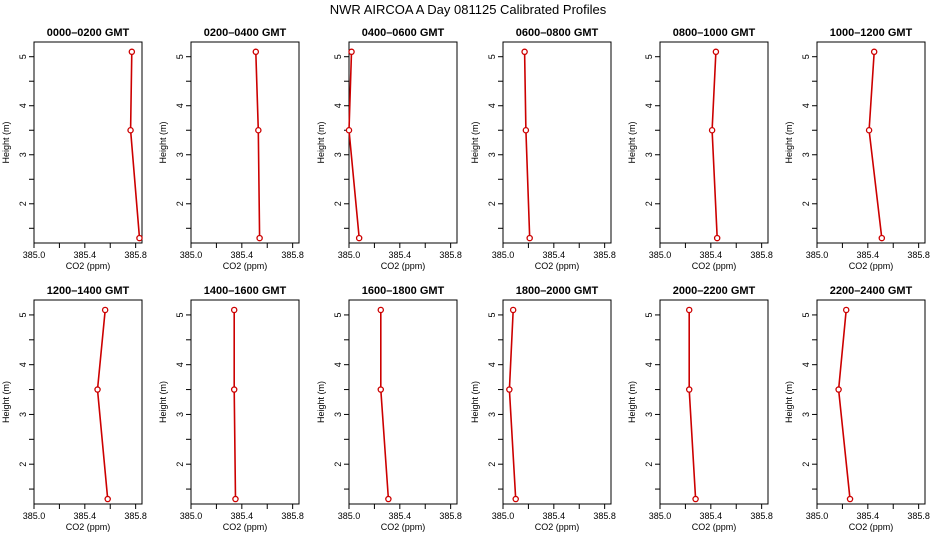  What do you see at coordinates (871, 291) in the screenshot?
I see `panel-title: 2200–2400 GMT` at bounding box center [871, 291].